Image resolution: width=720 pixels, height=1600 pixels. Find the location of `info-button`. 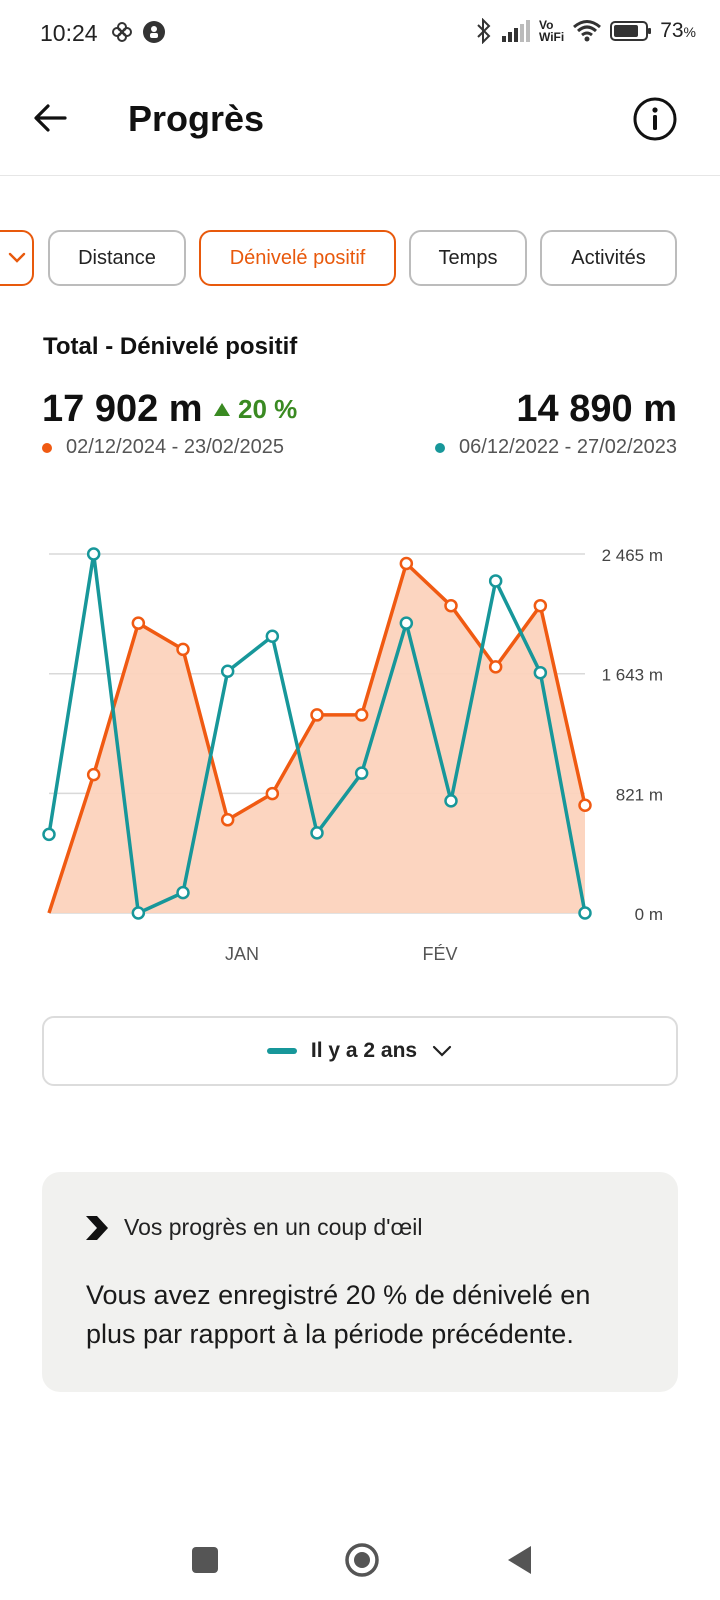

info-button is located at coordinates (655, 119).